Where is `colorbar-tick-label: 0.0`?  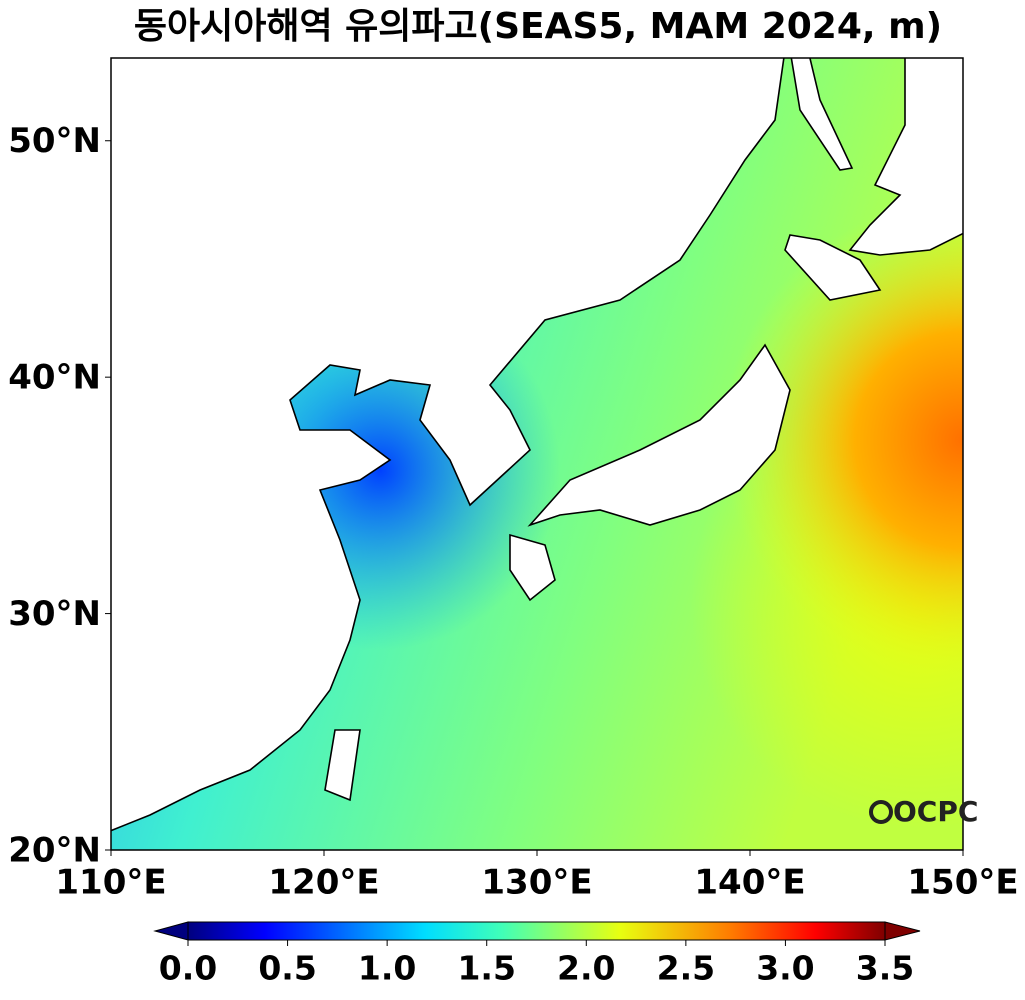
colorbar-tick-label: 0.0 is located at coordinates (188, 968).